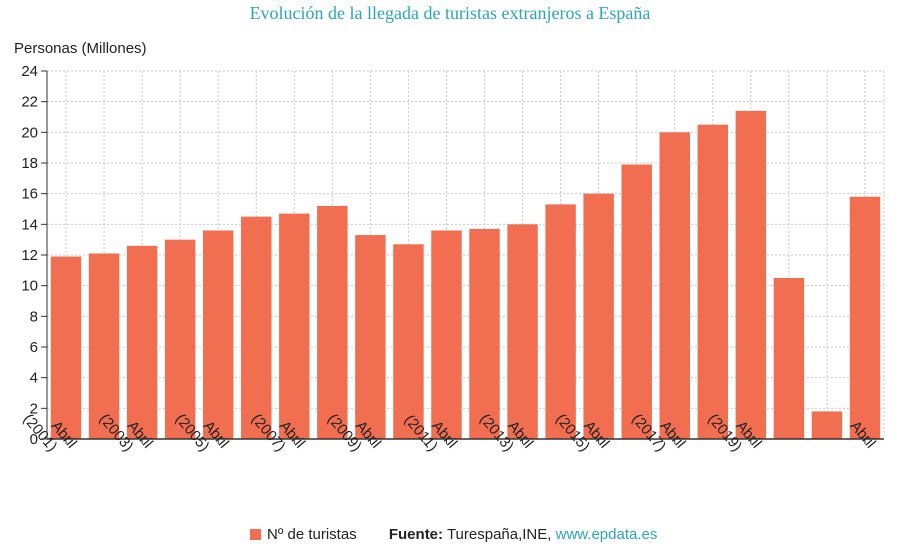  I want to click on legend-swatch, so click(255, 534).